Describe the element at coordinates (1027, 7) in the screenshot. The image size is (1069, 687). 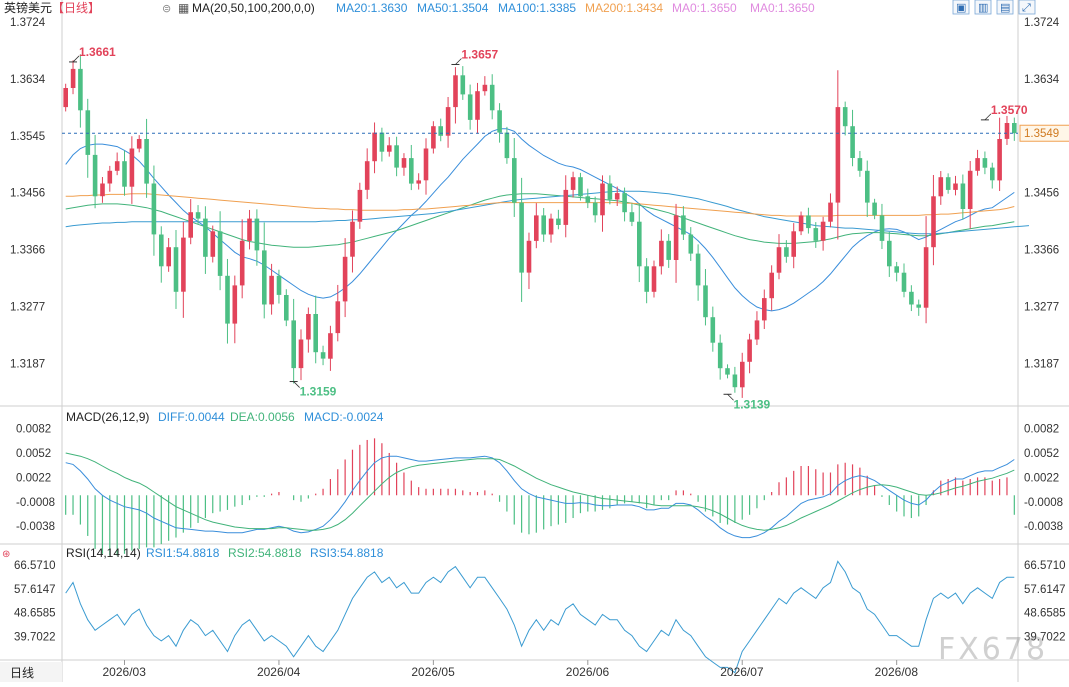
I see `expand-icon` at that location.